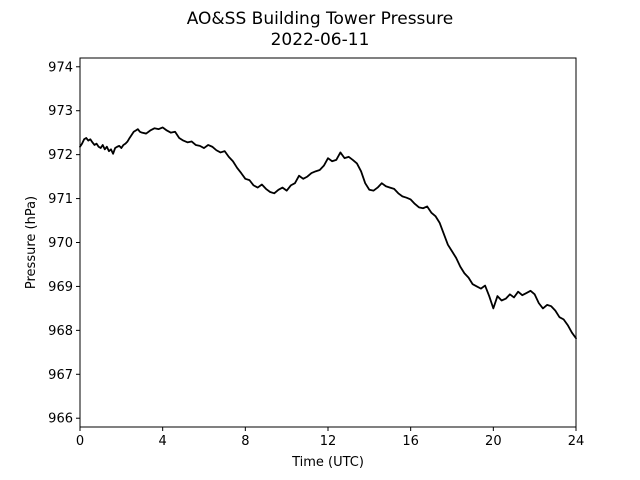 The image size is (640, 480). I want to click on x-tick-label: 8, so click(245, 441).